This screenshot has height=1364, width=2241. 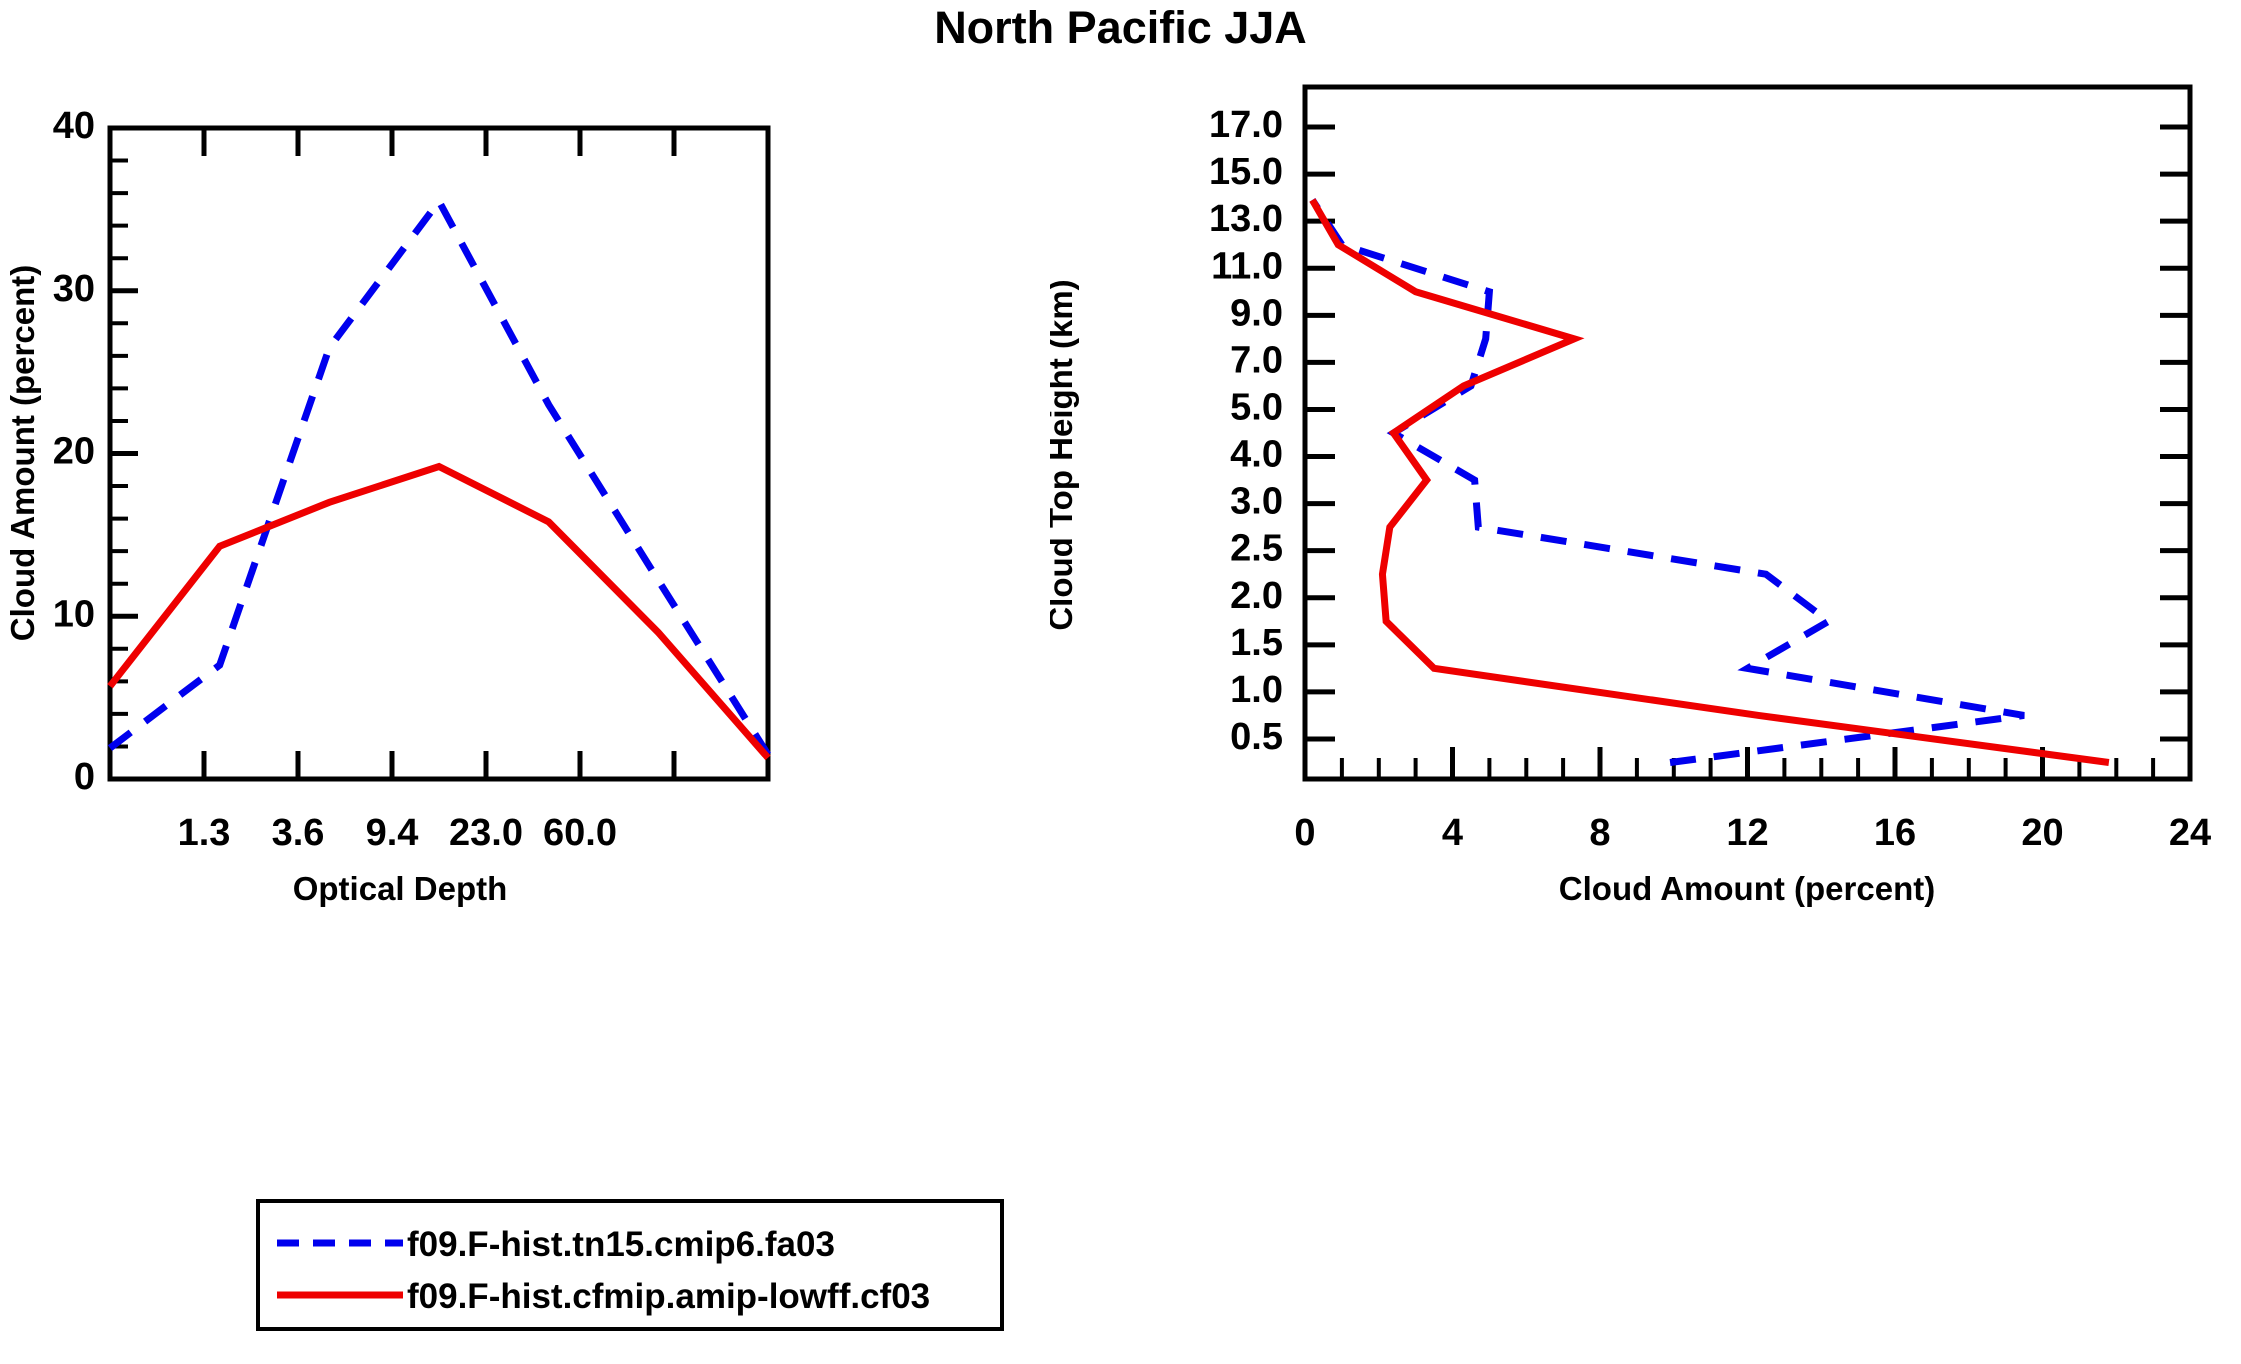 I want to click on left-xtick-2: 3.6, so click(x=298, y=833).